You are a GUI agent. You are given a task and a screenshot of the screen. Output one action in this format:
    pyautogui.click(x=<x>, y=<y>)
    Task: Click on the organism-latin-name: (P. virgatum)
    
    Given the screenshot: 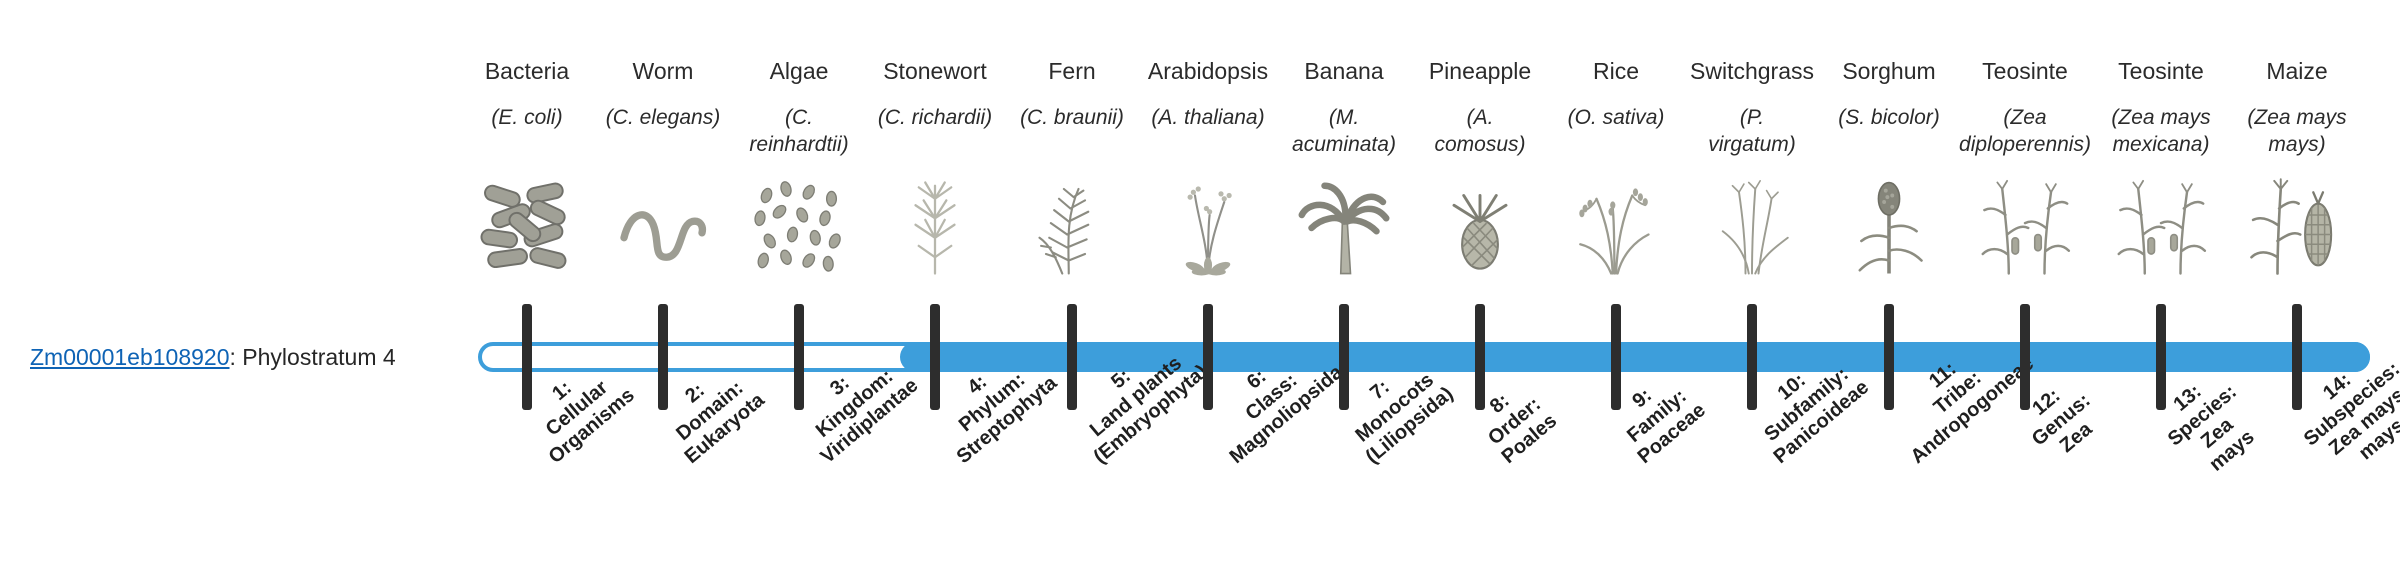 What is the action you would take?
    pyautogui.click(x=1752, y=131)
    